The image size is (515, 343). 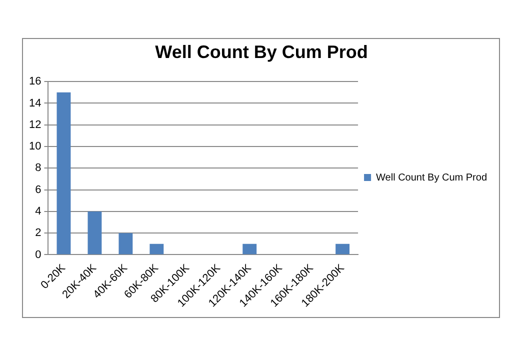 I want to click on y-tick-label: 14, so click(x=35, y=103).